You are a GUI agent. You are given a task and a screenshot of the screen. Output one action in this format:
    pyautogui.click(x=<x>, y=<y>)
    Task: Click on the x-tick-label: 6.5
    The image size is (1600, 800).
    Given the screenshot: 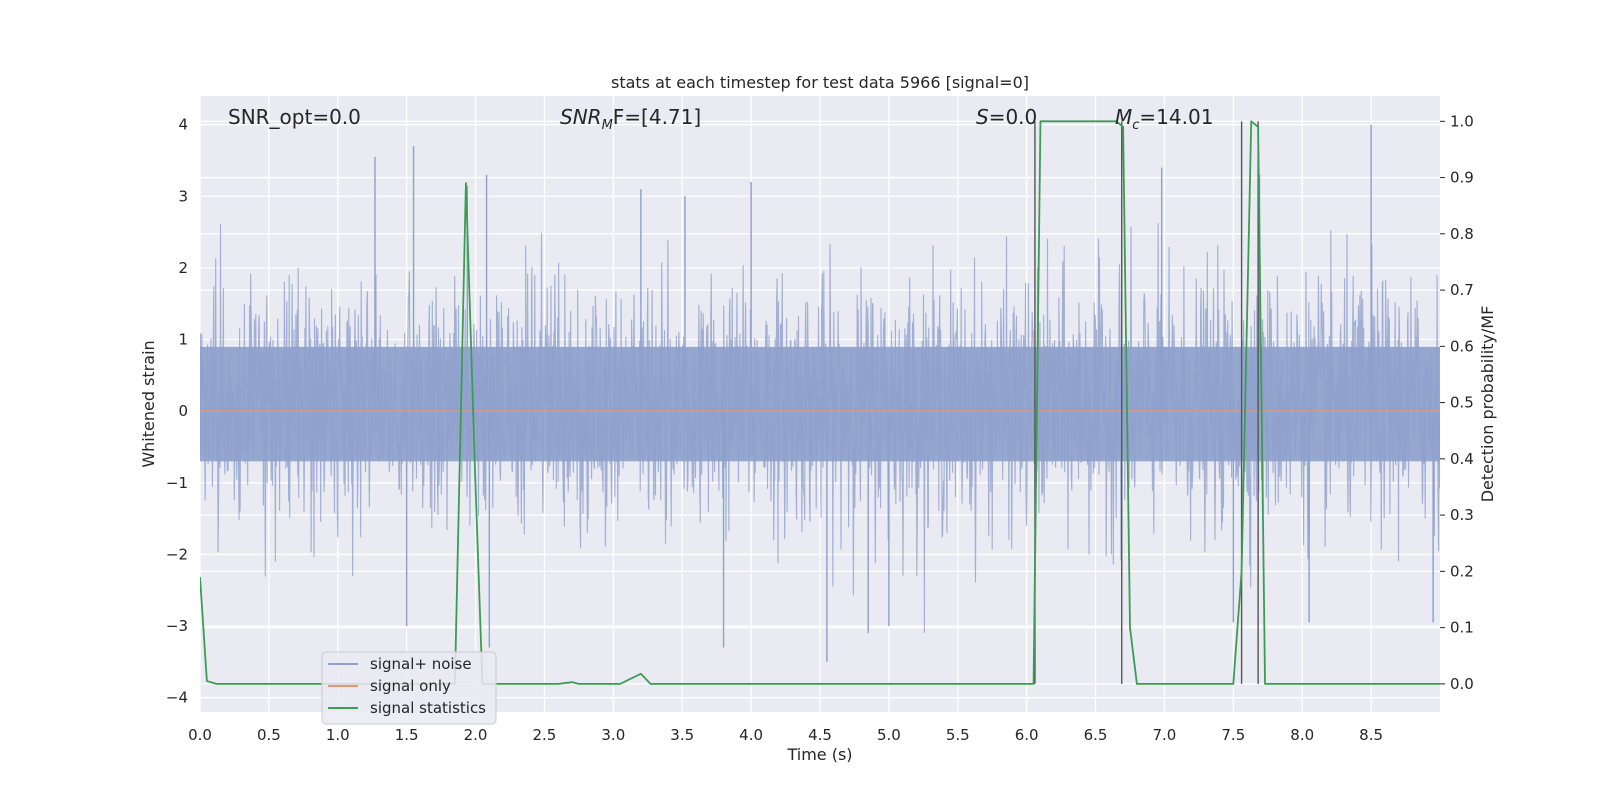 What is the action you would take?
    pyautogui.click(x=1096, y=735)
    